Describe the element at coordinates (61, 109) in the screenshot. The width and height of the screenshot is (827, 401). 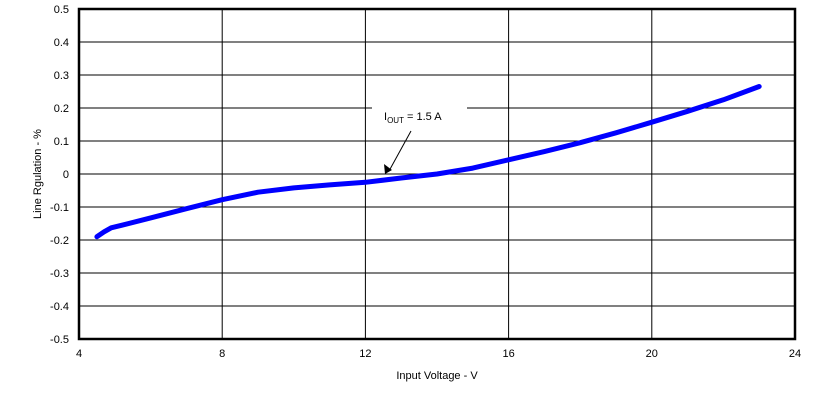
I see `y-tick-label: 0.2` at that location.